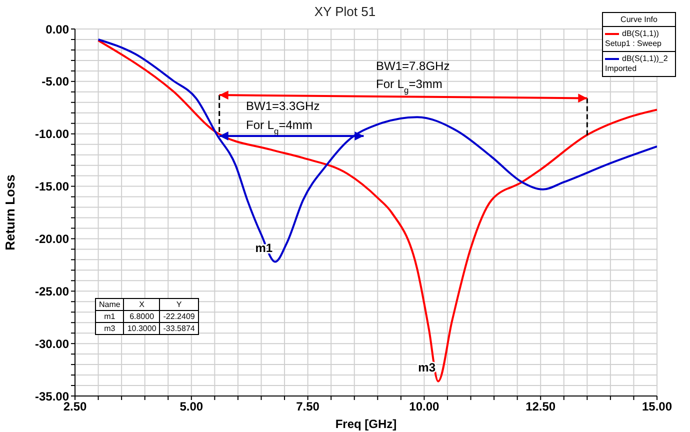  What do you see at coordinates (639, 20) in the screenshot?
I see `legend-title: Curve Info` at bounding box center [639, 20].